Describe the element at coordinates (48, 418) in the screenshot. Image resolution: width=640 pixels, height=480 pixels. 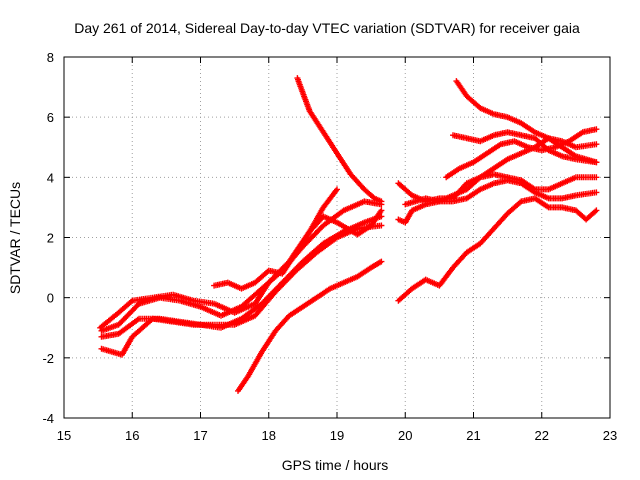
I see `y-tick-label: -4` at that location.